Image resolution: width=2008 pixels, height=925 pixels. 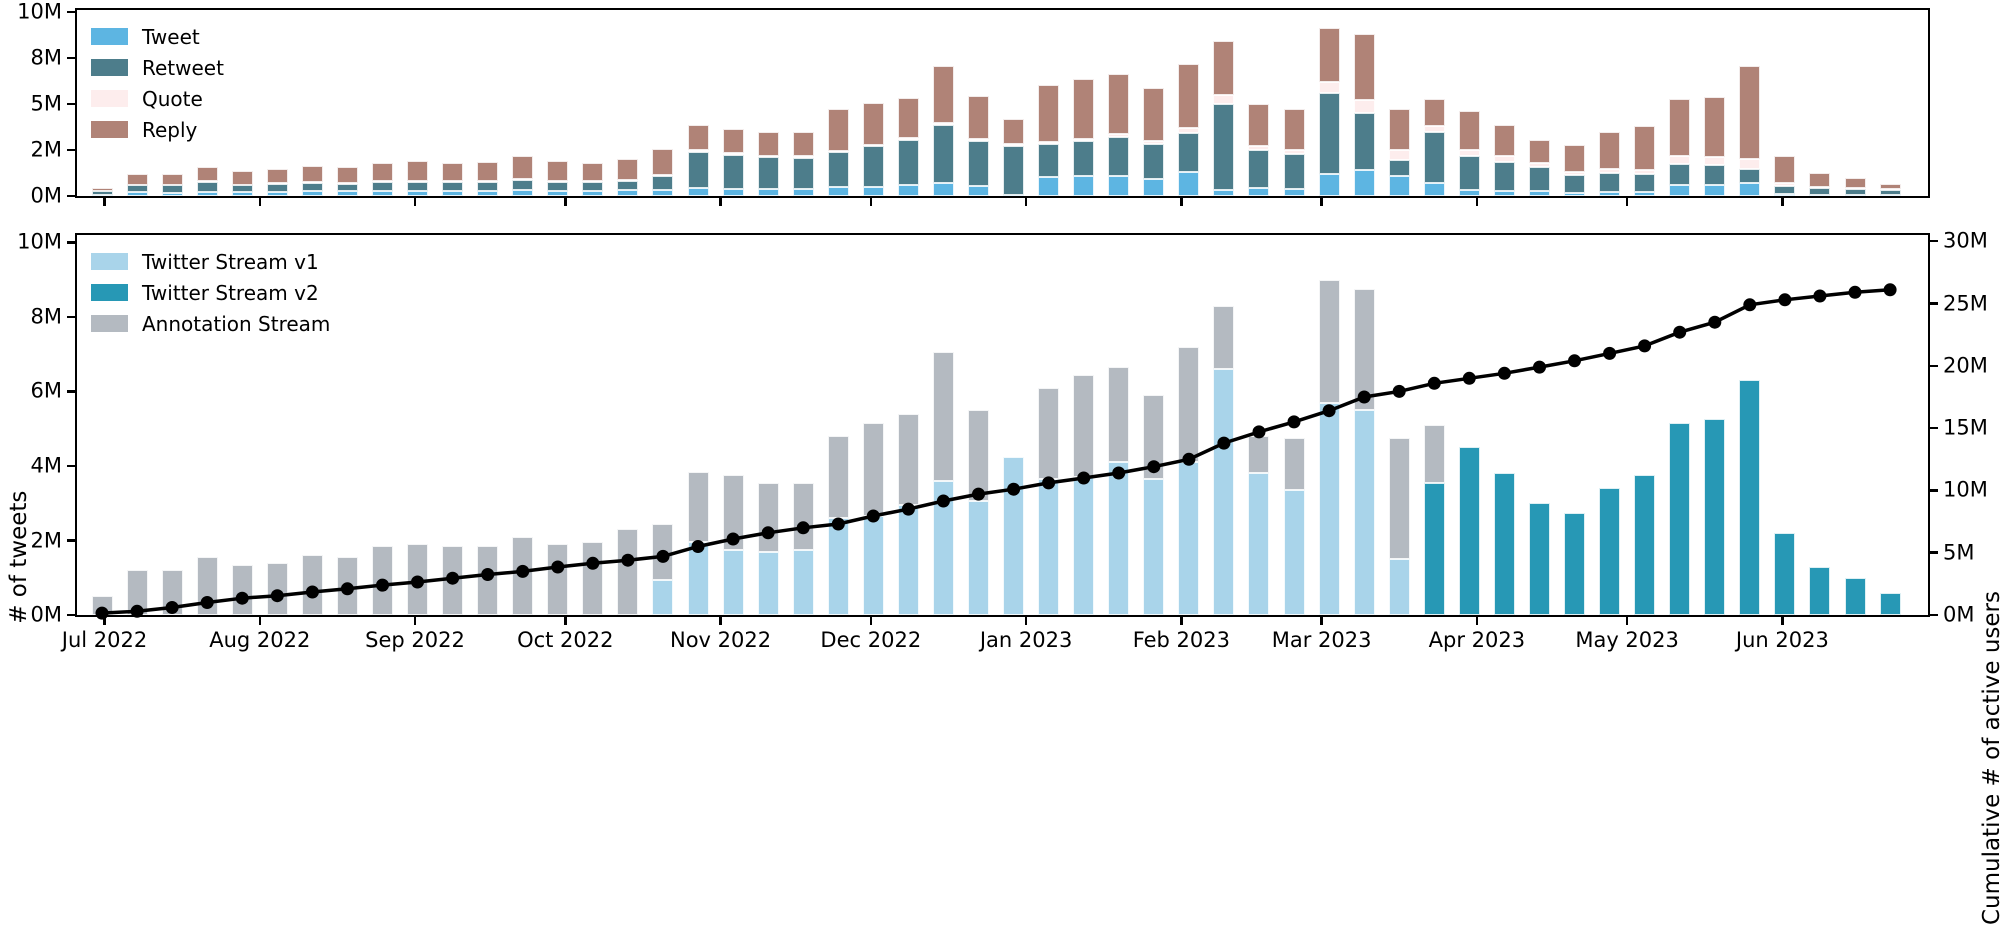 I want to click on tweet-types-legend: Tweet Retweet Quote Reply, so click(x=157, y=83).